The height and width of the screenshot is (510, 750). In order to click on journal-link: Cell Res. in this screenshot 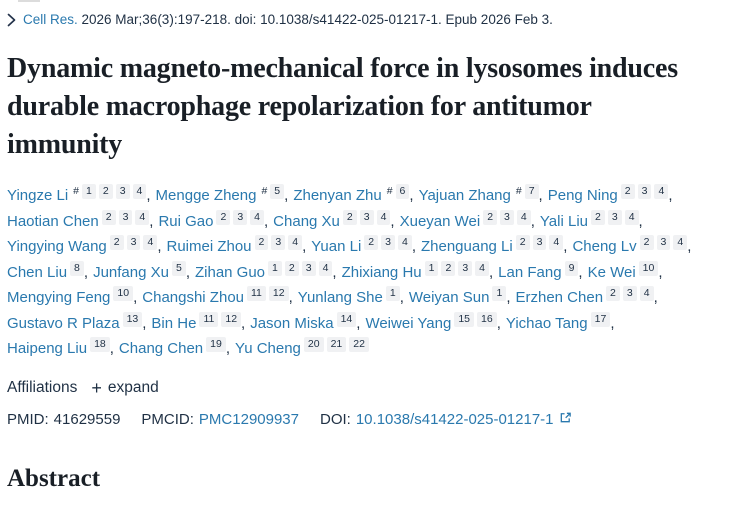, I will do `click(50, 19)`.